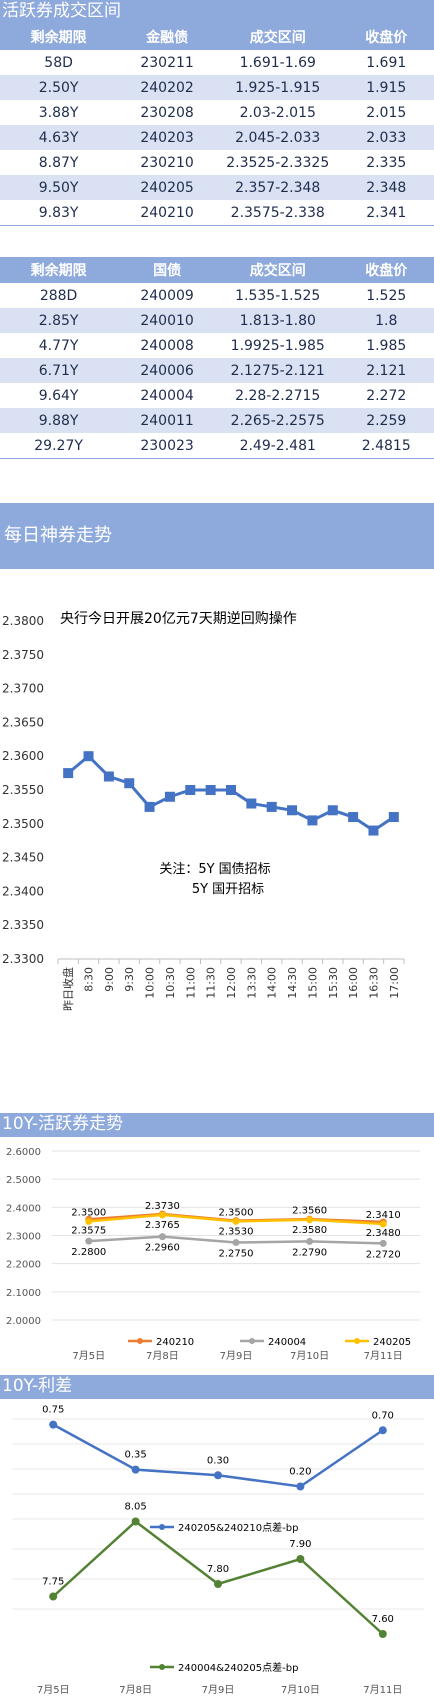  Describe the element at coordinates (167, 87) in the screenshot. I see `table-cell: 240202` at that location.